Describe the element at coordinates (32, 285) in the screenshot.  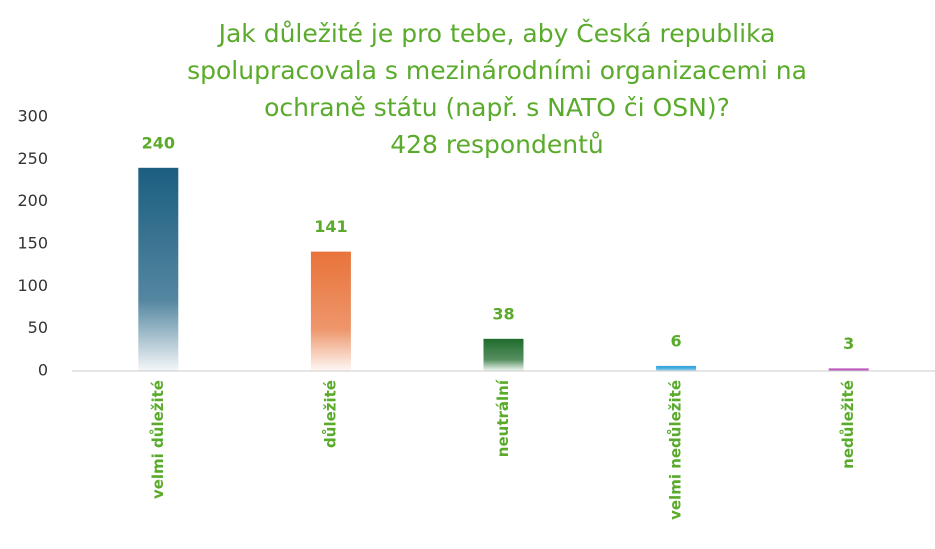
I see `y-tick-label: 100` at that location.